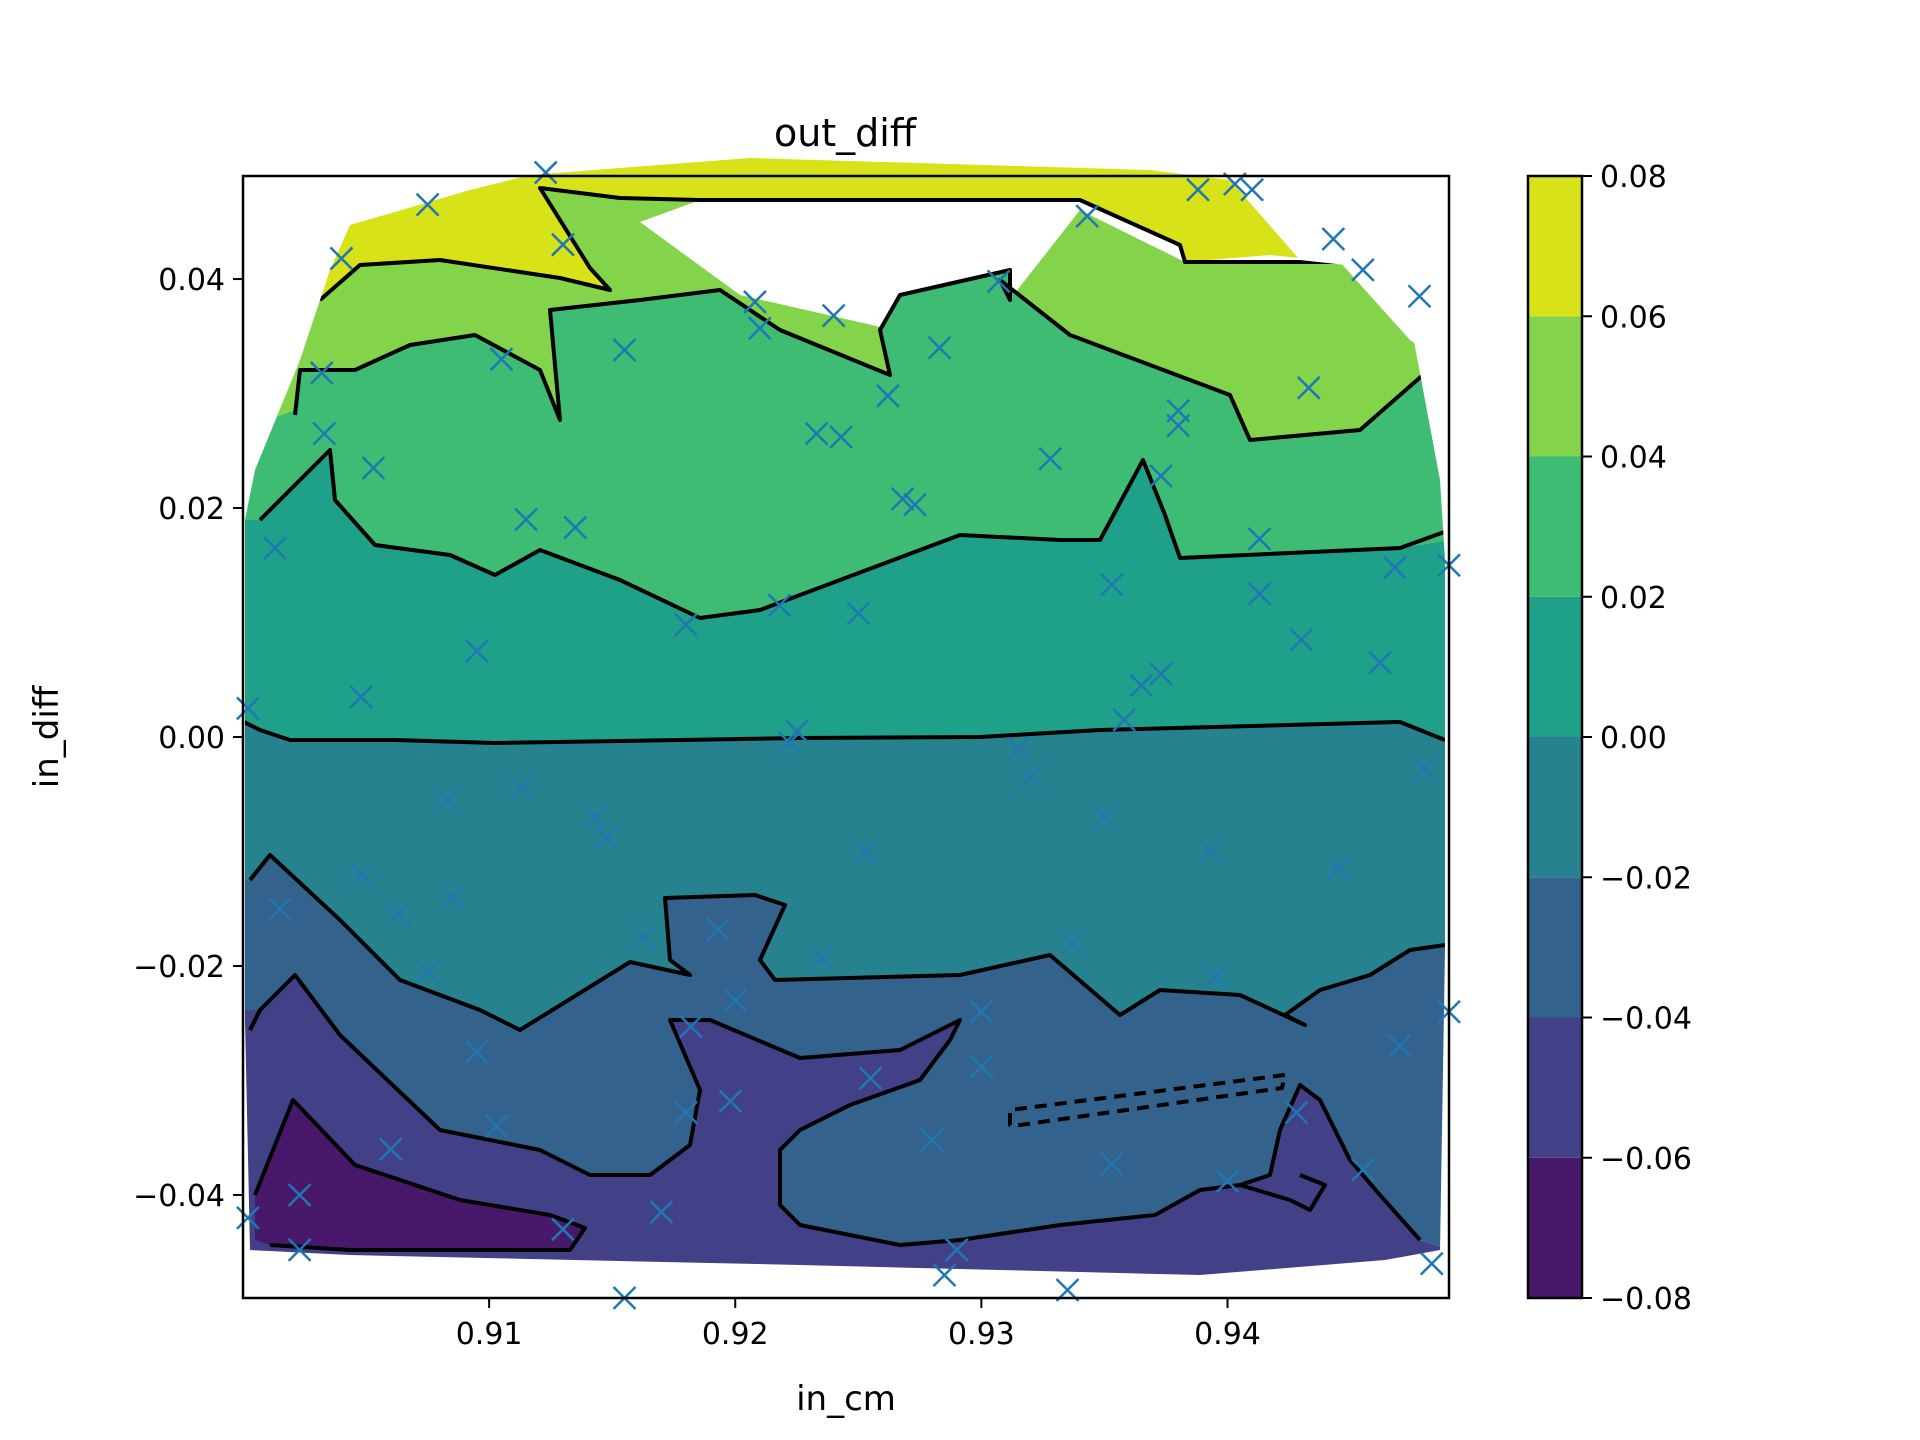 This screenshot has width=1920, height=1440. Describe the element at coordinates (179, 967) in the screenshot. I see `y-tick-label: −0.02` at that location.